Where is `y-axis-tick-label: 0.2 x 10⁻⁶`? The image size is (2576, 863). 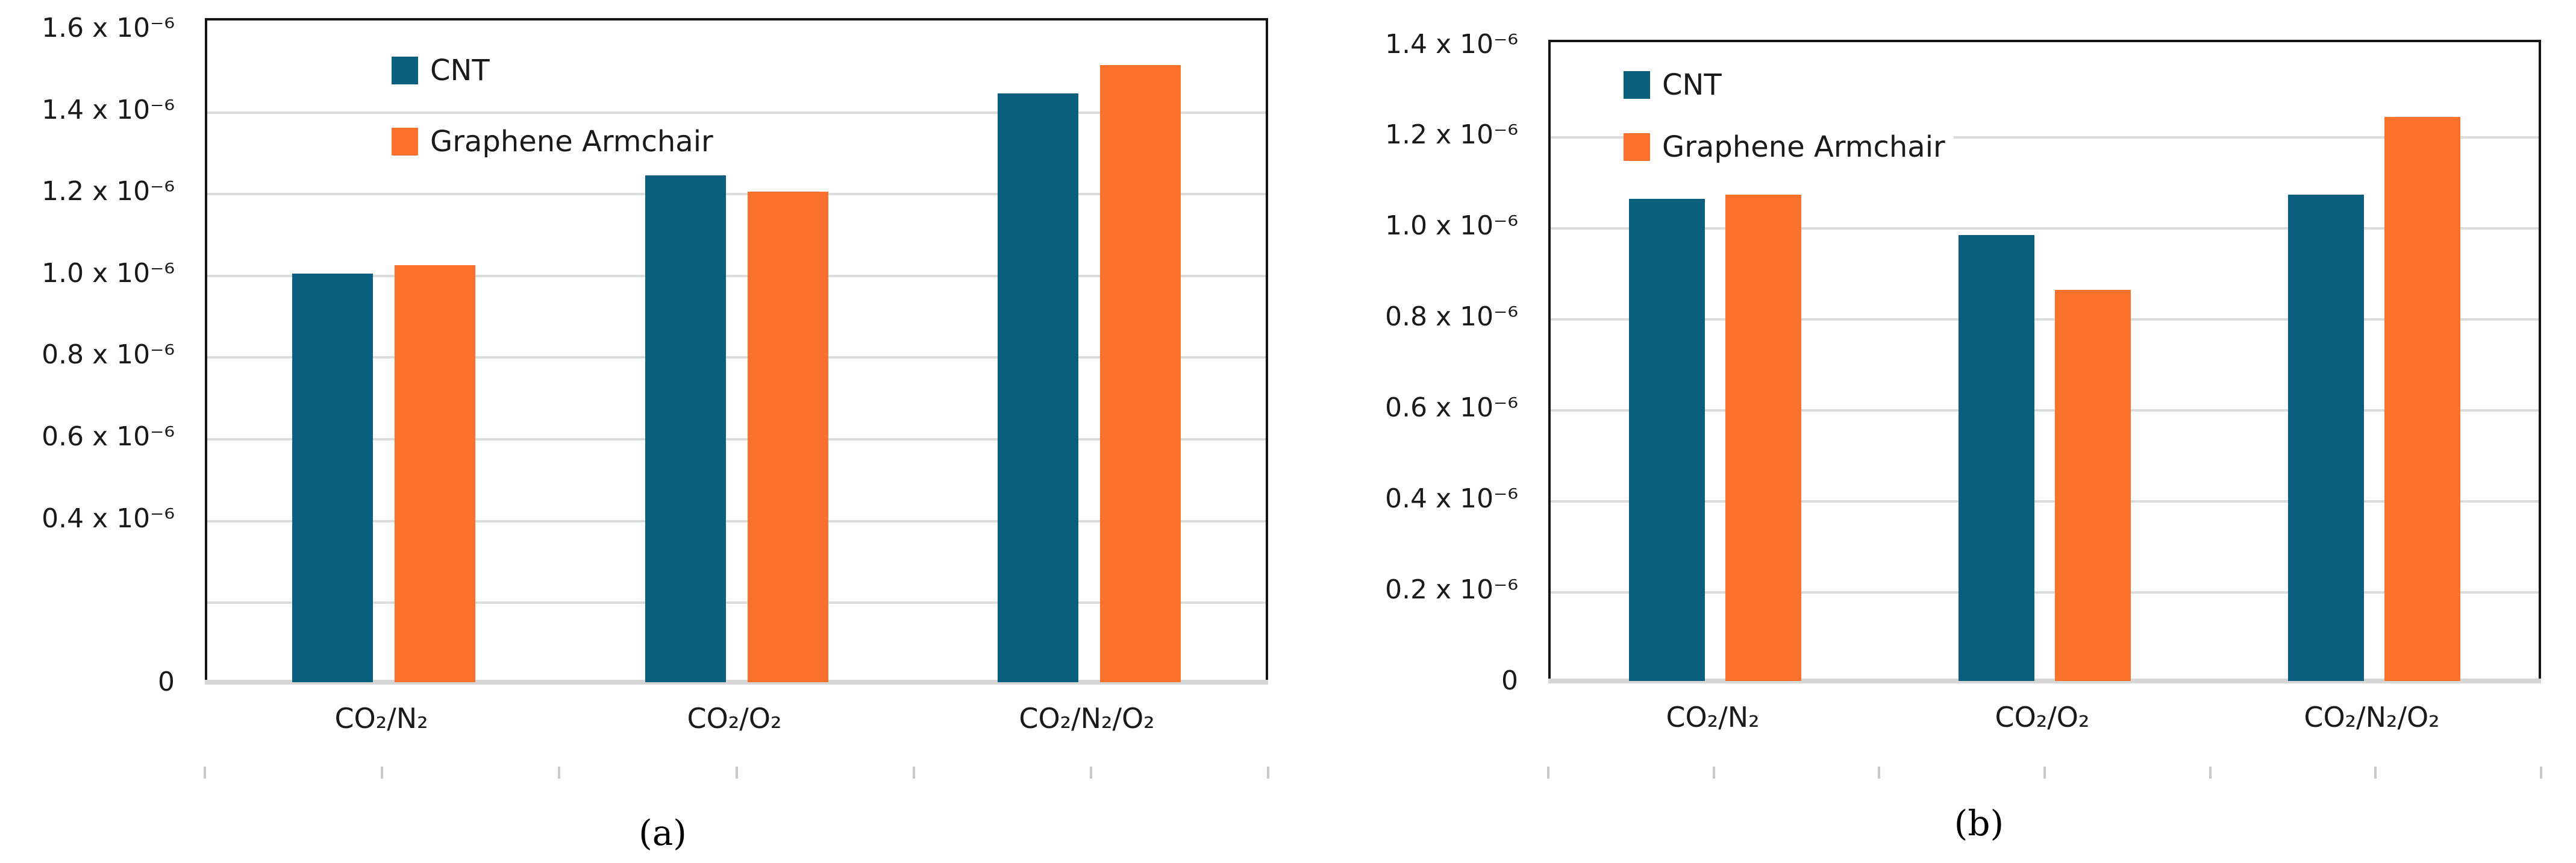
y-axis-tick-label: 0.2 x 10⁻⁶ is located at coordinates (1452, 590).